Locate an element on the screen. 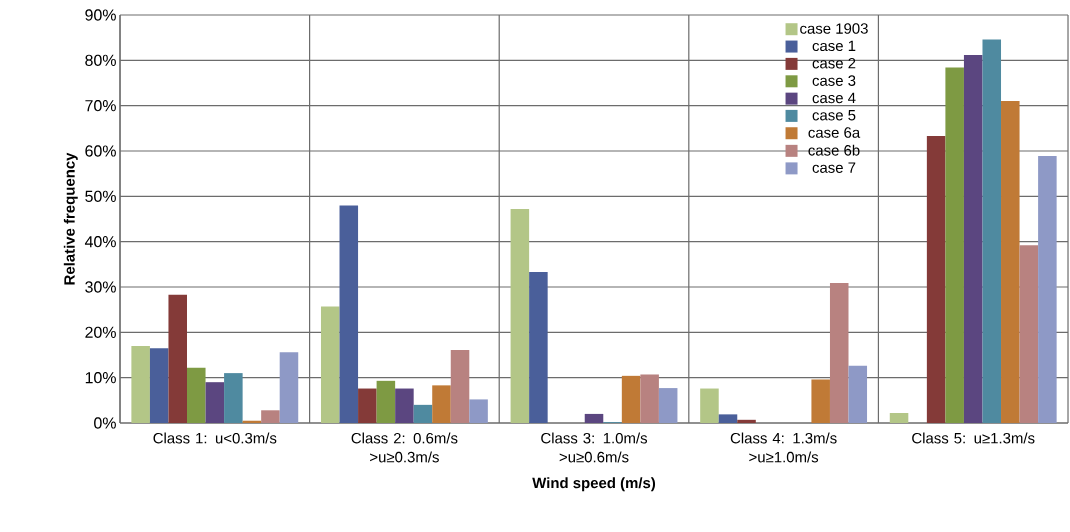 The image size is (1070, 532). legend-label: case 4 is located at coordinates (834, 98).